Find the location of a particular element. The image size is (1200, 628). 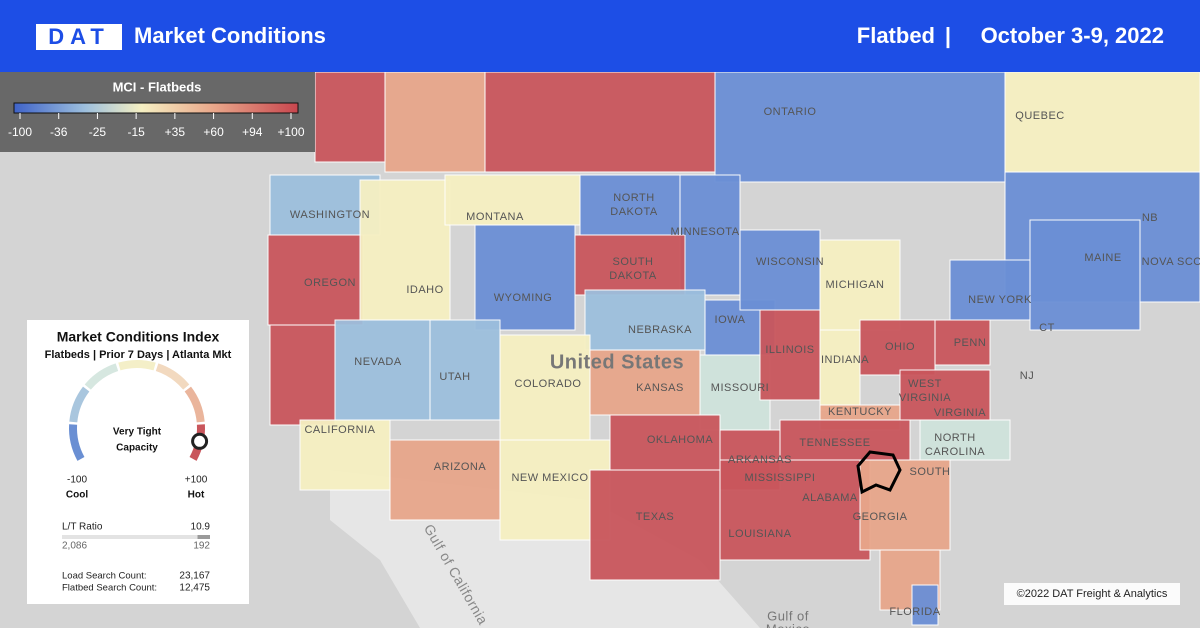

legend-tick-label: +60 is located at coordinates (213, 132).